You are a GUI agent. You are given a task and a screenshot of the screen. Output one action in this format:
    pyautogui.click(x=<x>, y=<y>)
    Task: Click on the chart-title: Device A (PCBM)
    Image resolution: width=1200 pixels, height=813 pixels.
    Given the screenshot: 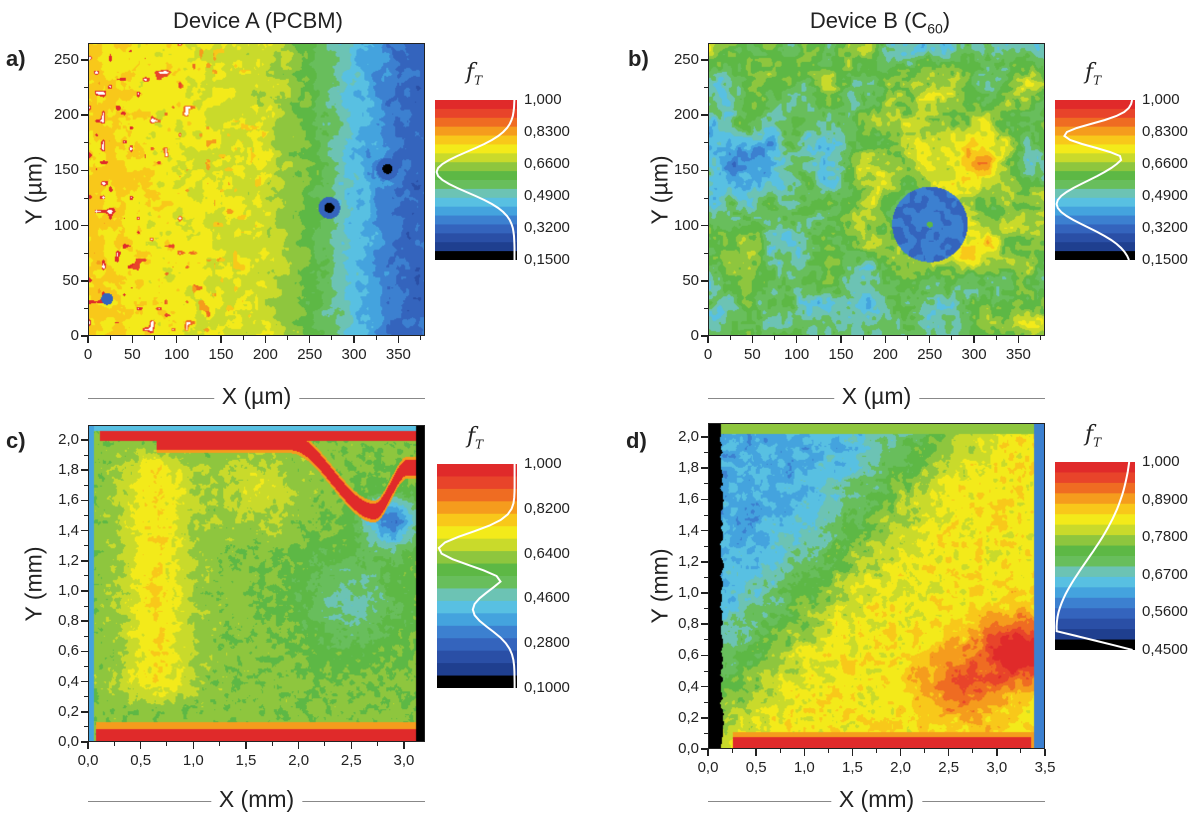 What is the action you would take?
    pyautogui.click(x=258, y=21)
    